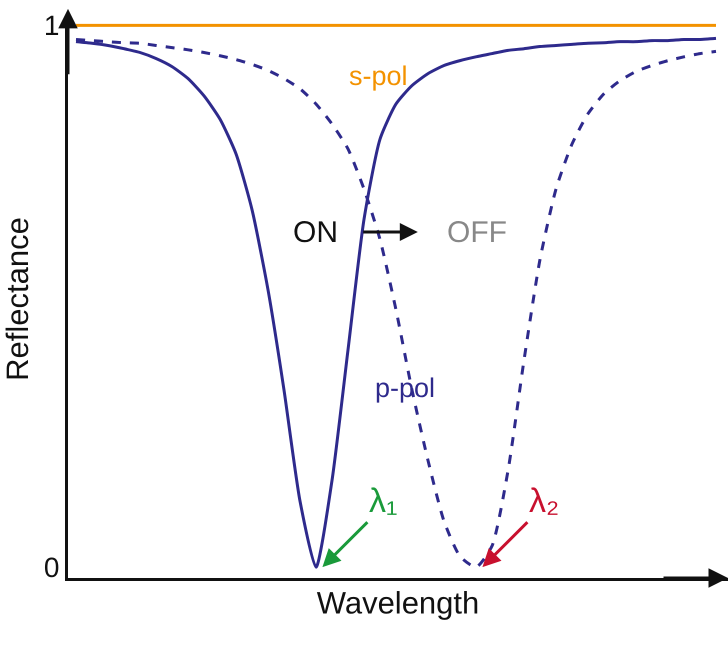  Describe the element at coordinates (544, 501) in the screenshot. I see `annotation: λ₂` at that location.